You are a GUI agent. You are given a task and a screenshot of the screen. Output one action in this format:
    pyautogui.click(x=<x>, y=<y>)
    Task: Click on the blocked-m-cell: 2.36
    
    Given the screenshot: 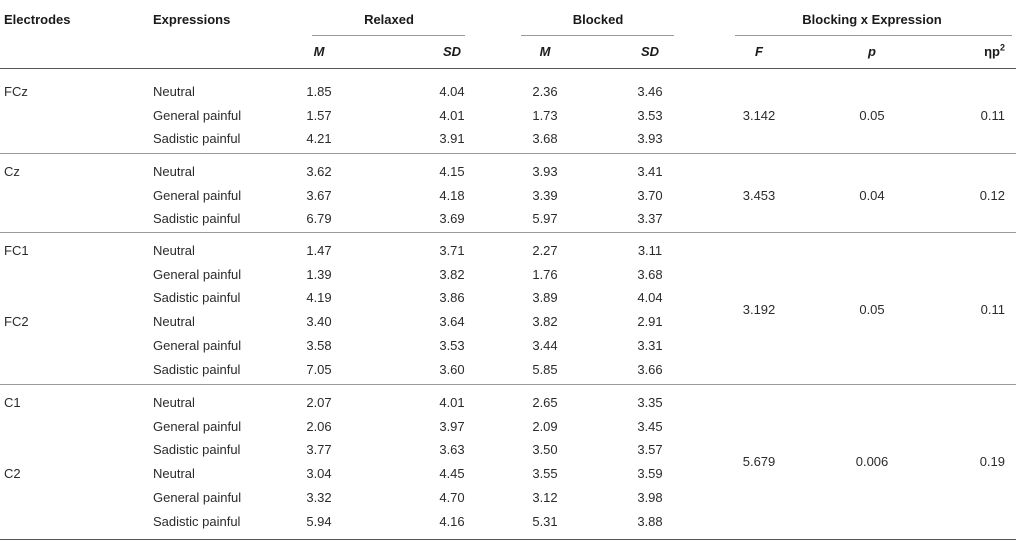 What is the action you would take?
    pyautogui.click(x=545, y=91)
    